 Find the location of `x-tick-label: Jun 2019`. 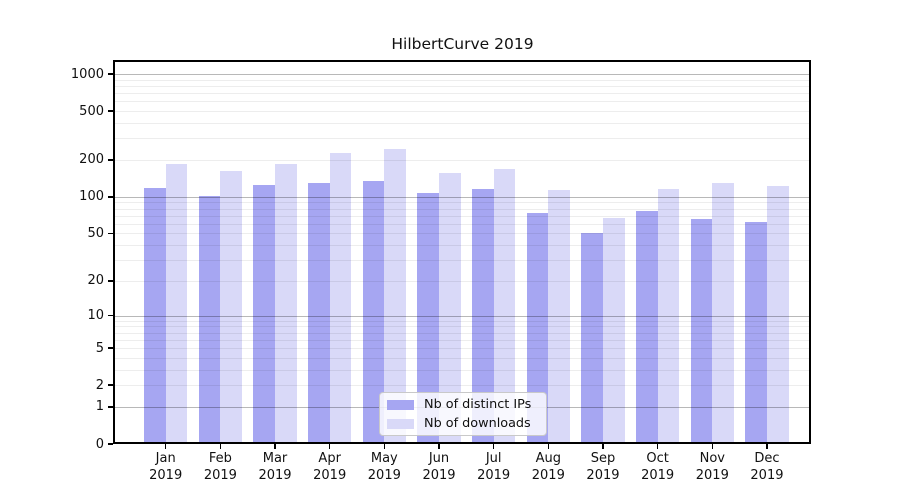

x-tick-label: Jun 2019 is located at coordinates (439, 467).